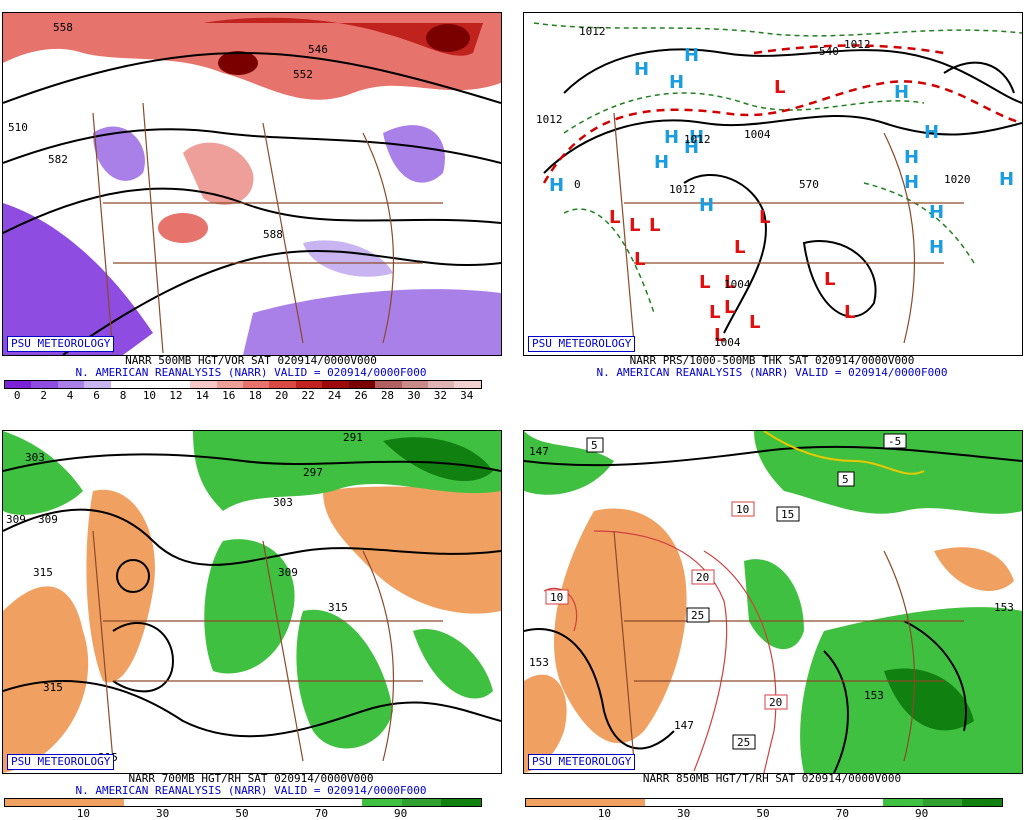  I want to click on panel-caption: NARR 700MB HGT/RH SAT 020914/0000V000, so click(251, 778).